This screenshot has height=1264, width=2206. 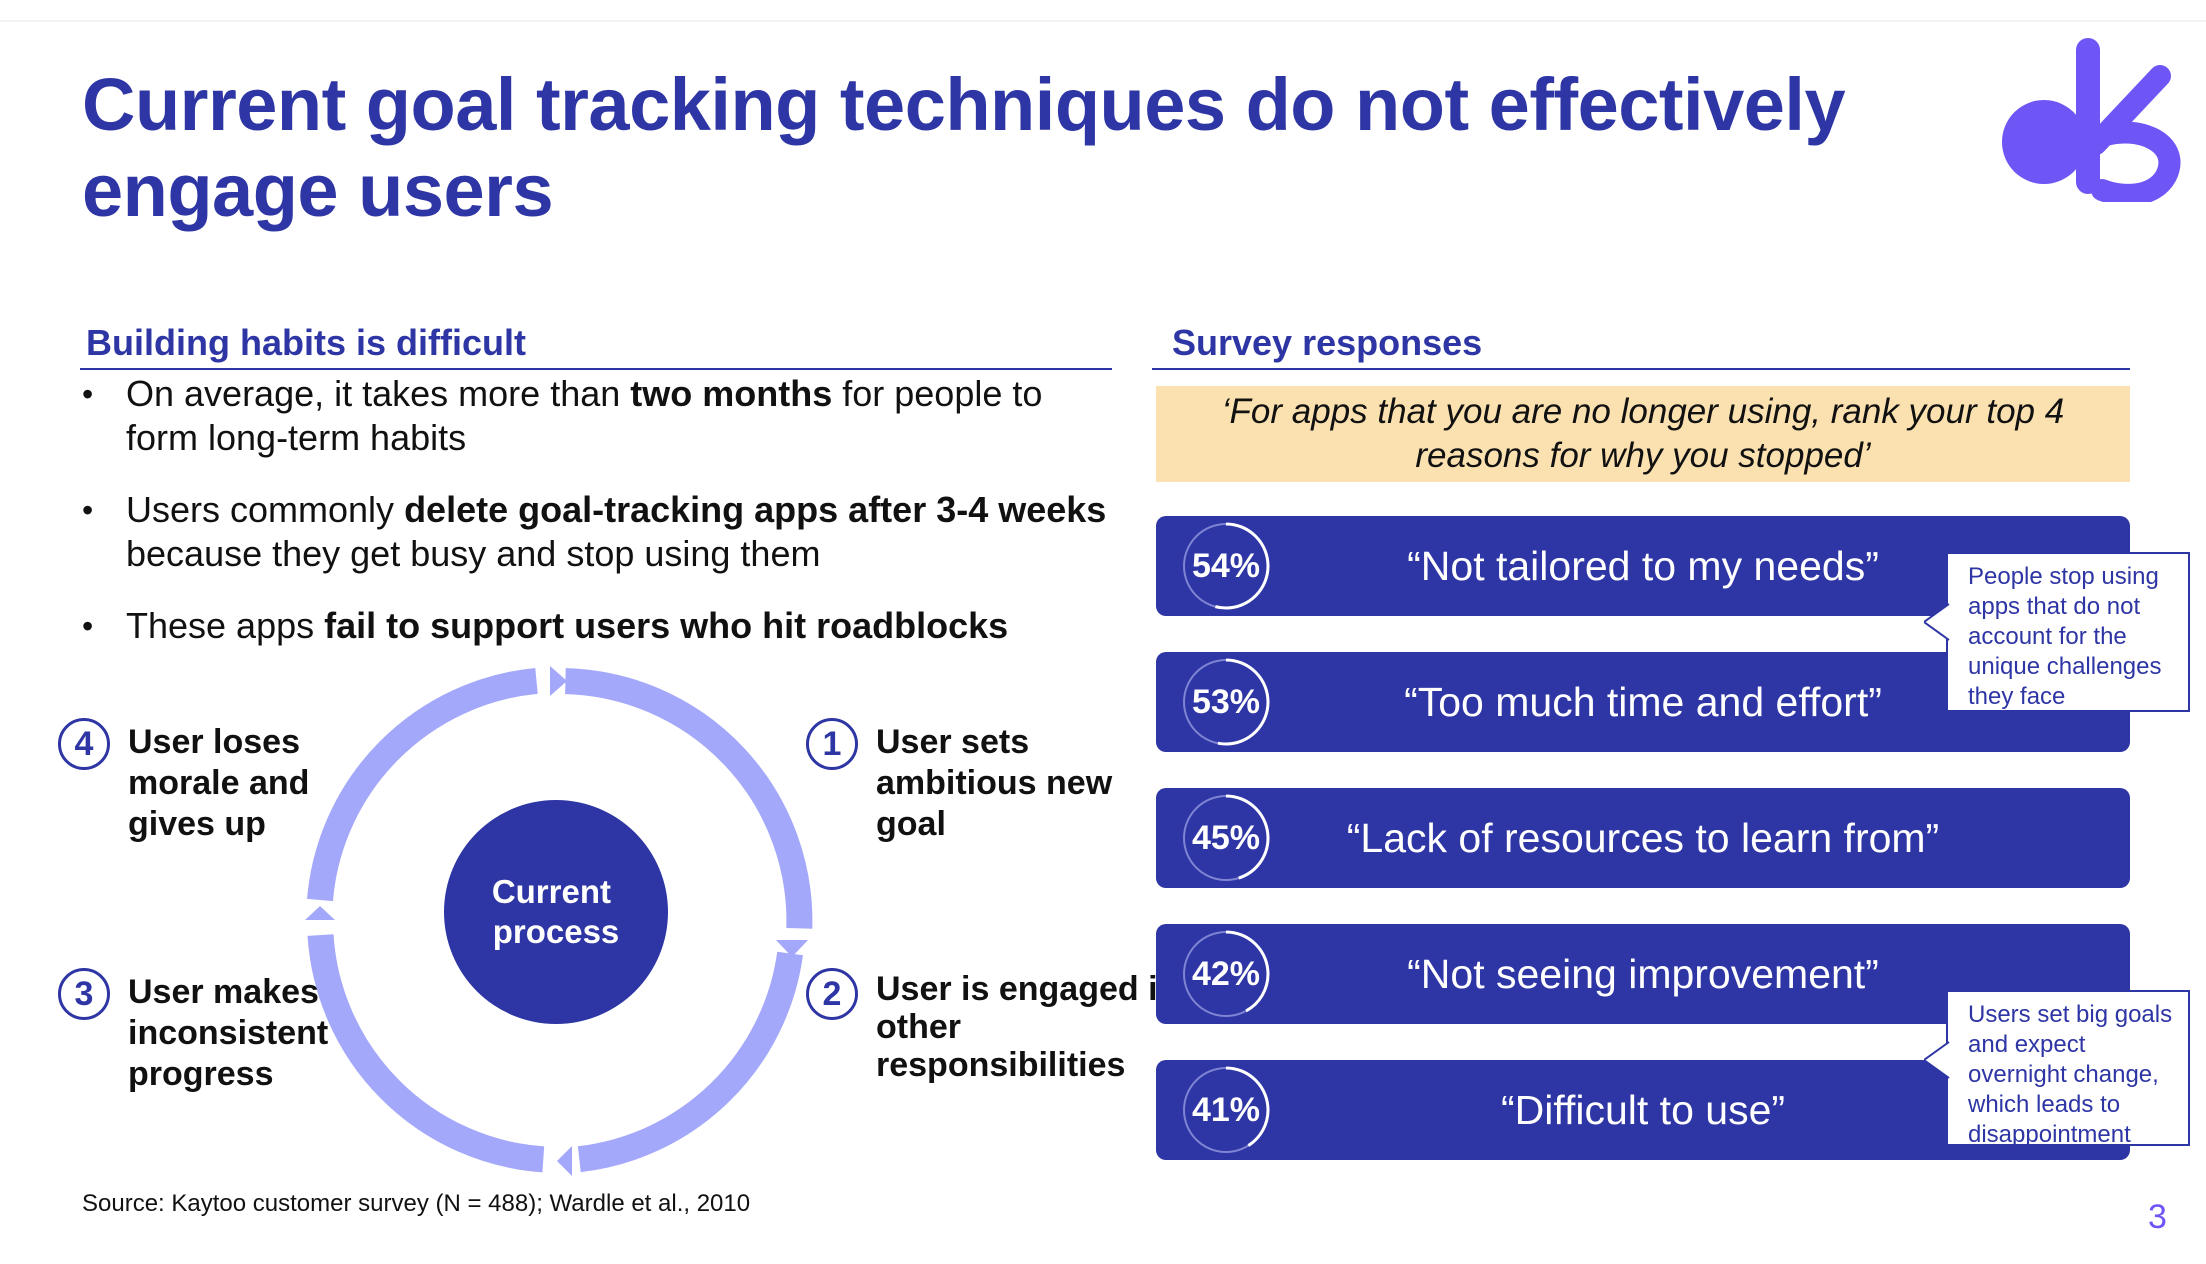 I want to click on response-percent: 41%, so click(x=1226, y=1110).